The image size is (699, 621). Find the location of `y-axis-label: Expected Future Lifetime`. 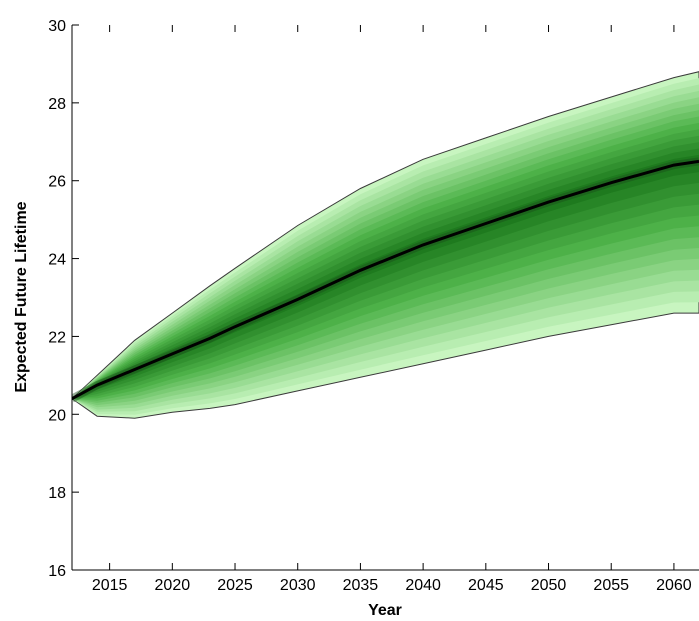

y-axis-label: Expected Future Lifetime is located at coordinates (21, 296).